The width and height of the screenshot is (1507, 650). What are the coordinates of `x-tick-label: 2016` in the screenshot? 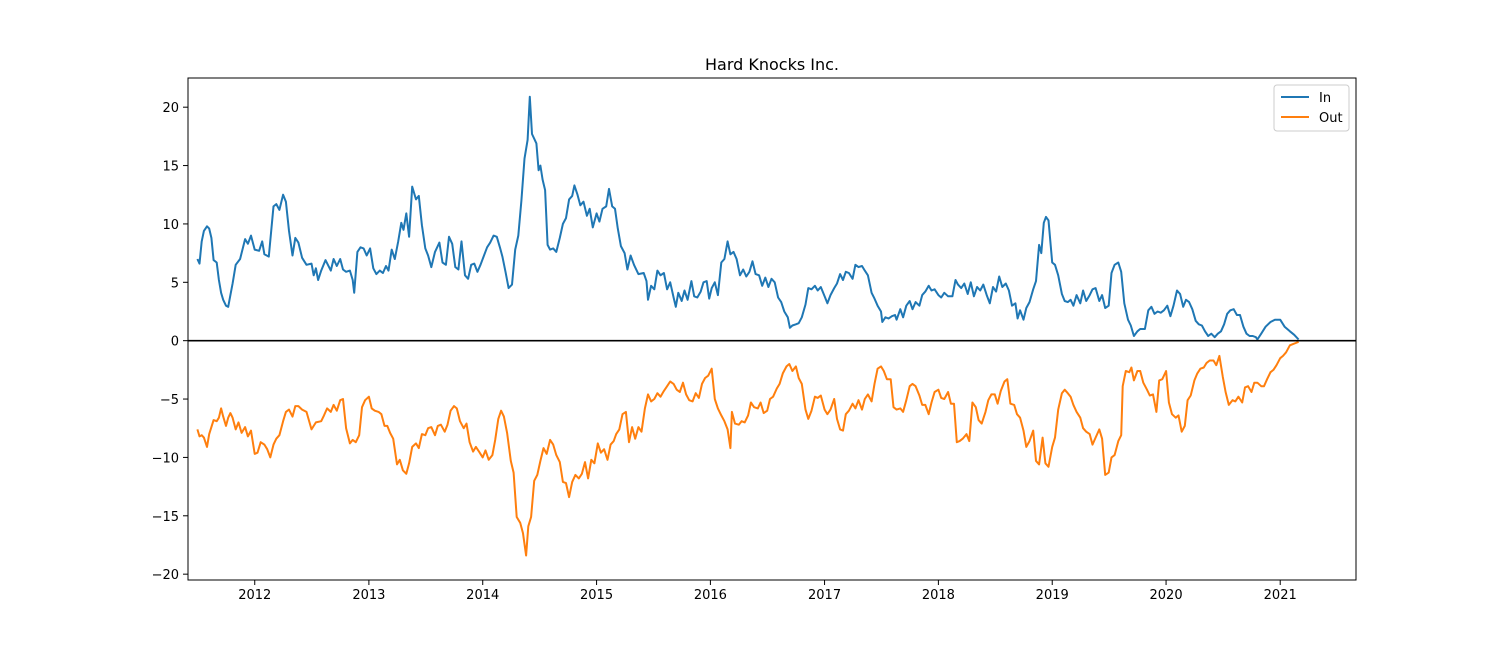 It's located at (710, 595).